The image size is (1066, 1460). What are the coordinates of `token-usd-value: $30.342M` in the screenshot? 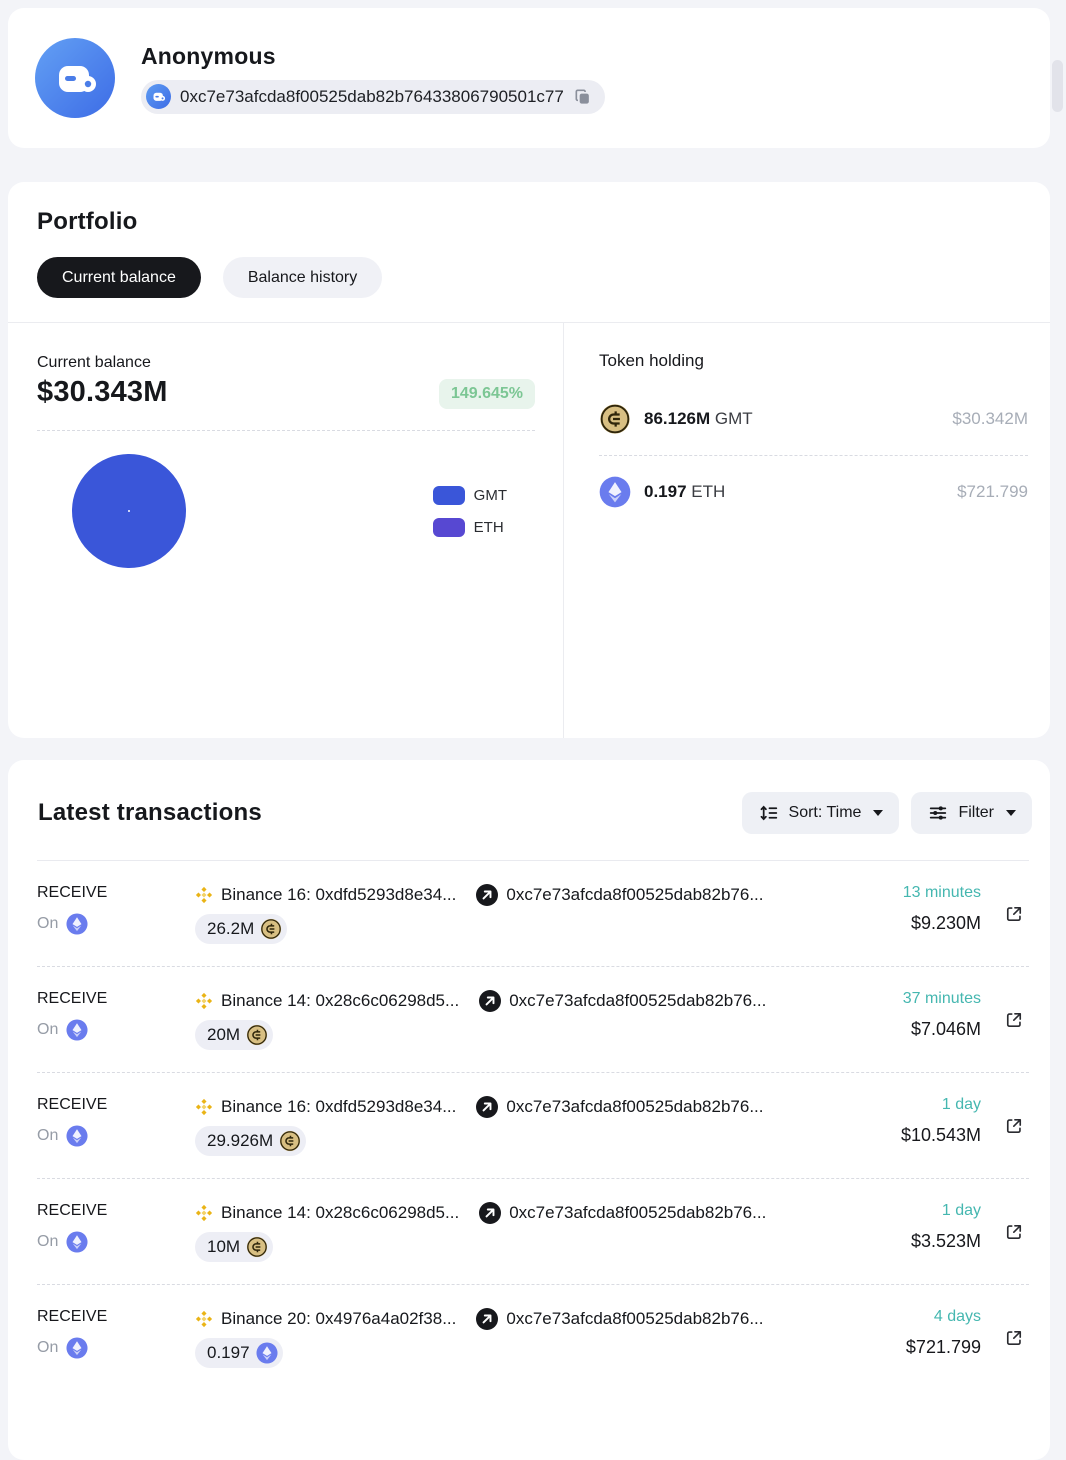 It's located at (990, 418).